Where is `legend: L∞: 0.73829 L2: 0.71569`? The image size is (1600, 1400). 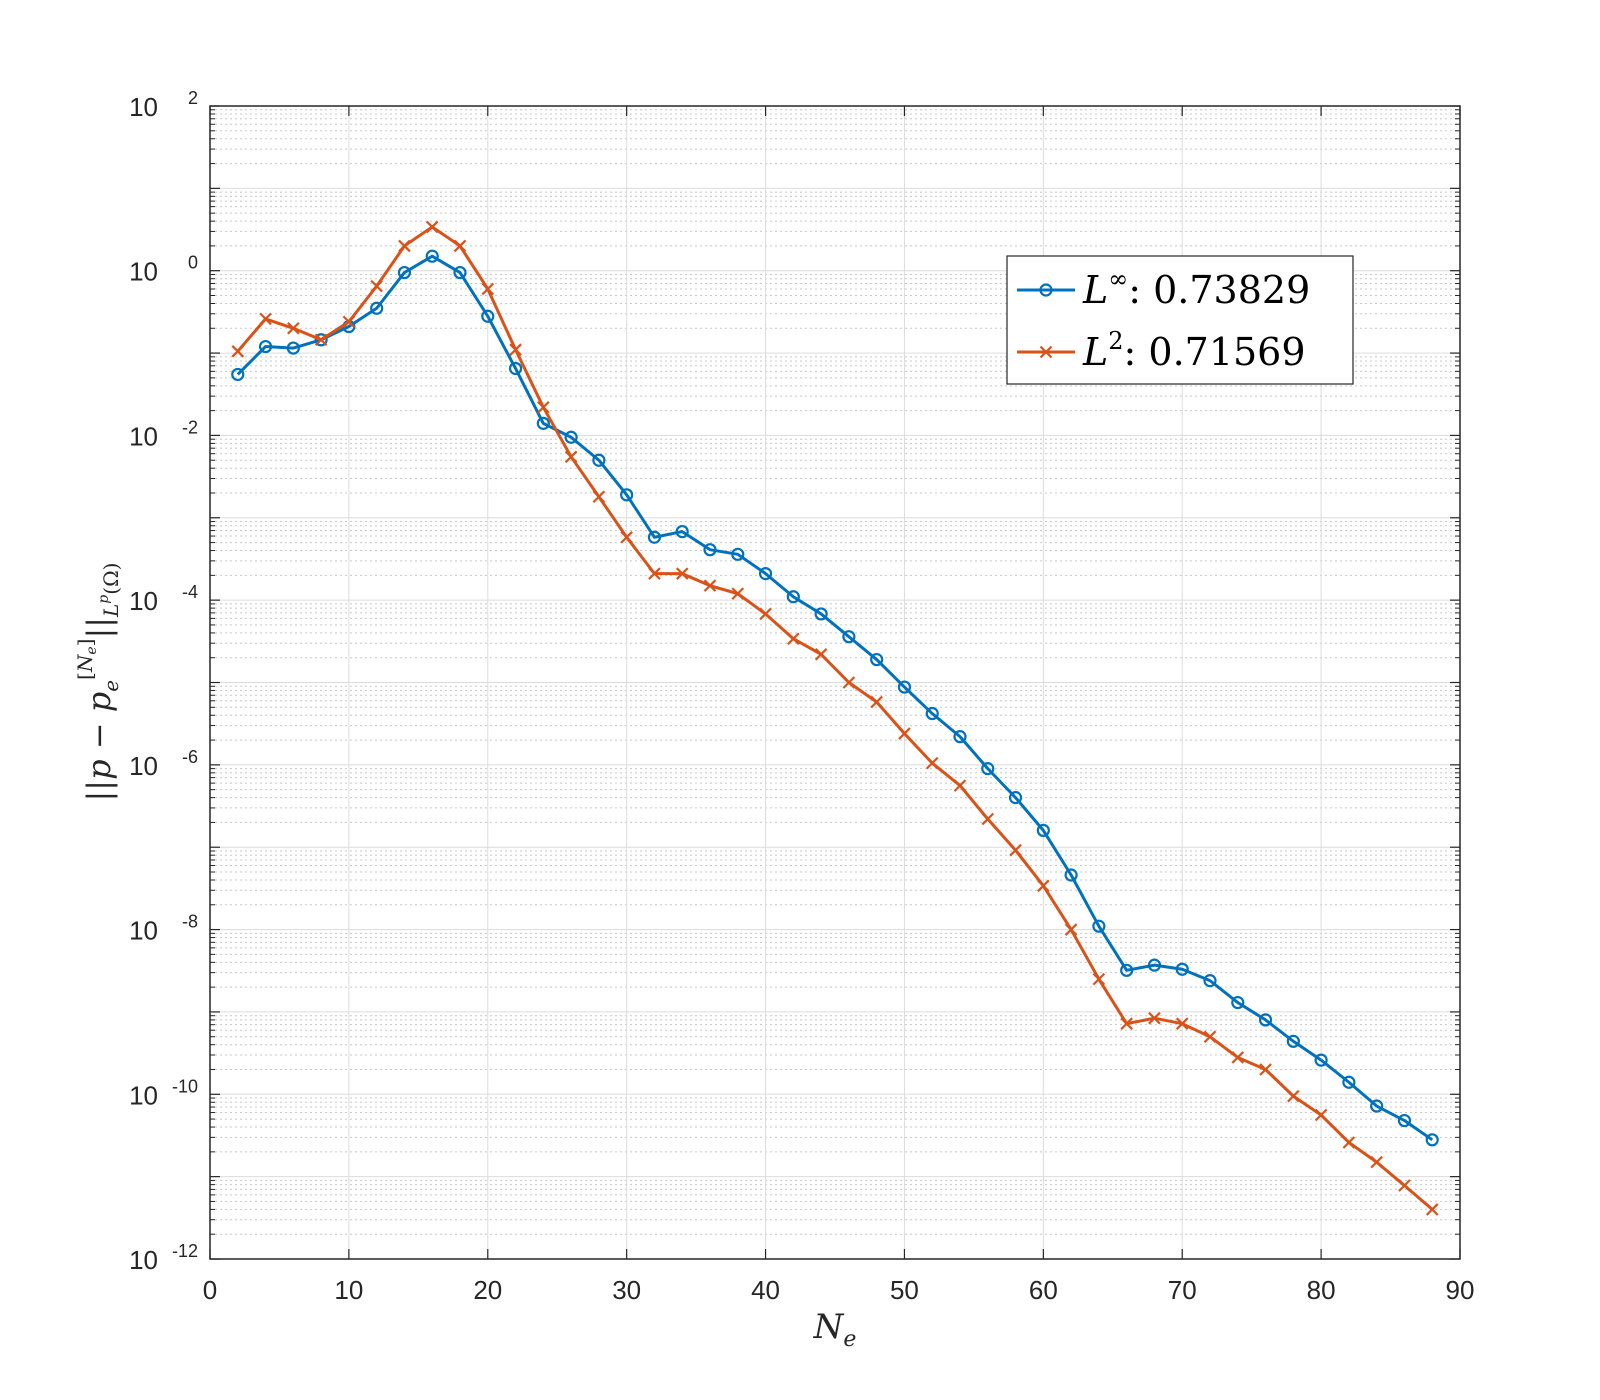
legend: L∞: 0.73829 L2: 0.71569 is located at coordinates (1180, 320).